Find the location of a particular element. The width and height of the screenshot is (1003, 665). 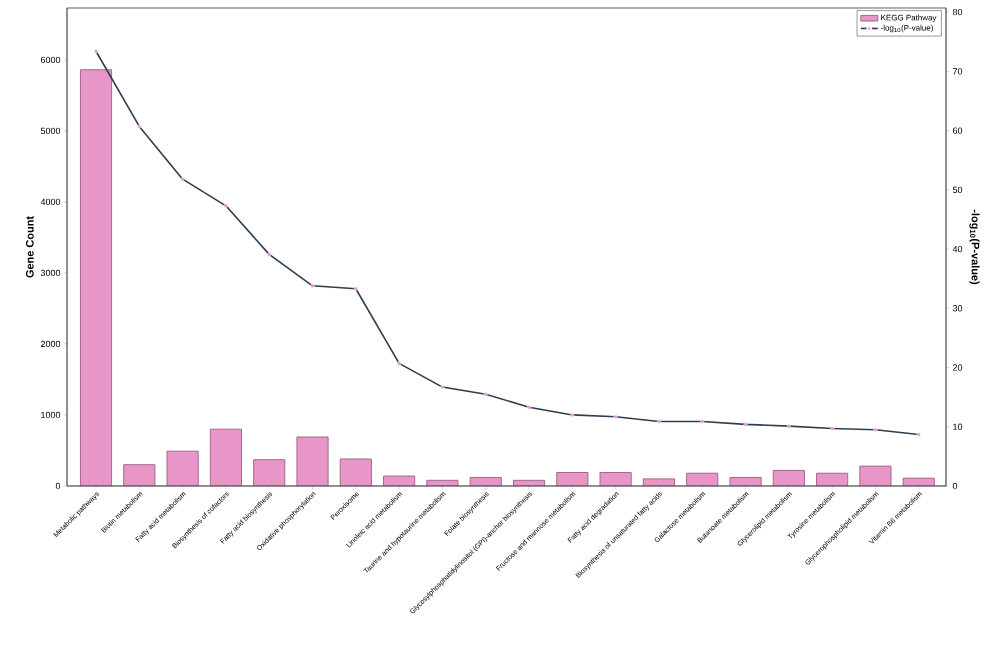

y-tick-label: 1000 is located at coordinates (51, 415).